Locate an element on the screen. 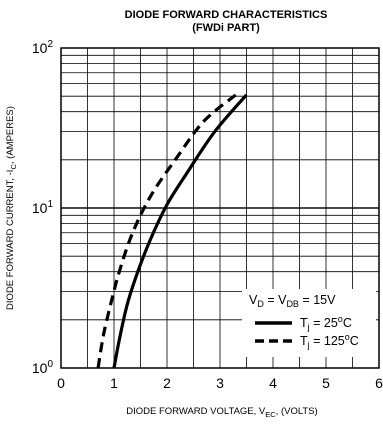 Image resolution: width=383 pixels, height=428 pixels. x-tick-label: 5 is located at coordinates (326, 383).